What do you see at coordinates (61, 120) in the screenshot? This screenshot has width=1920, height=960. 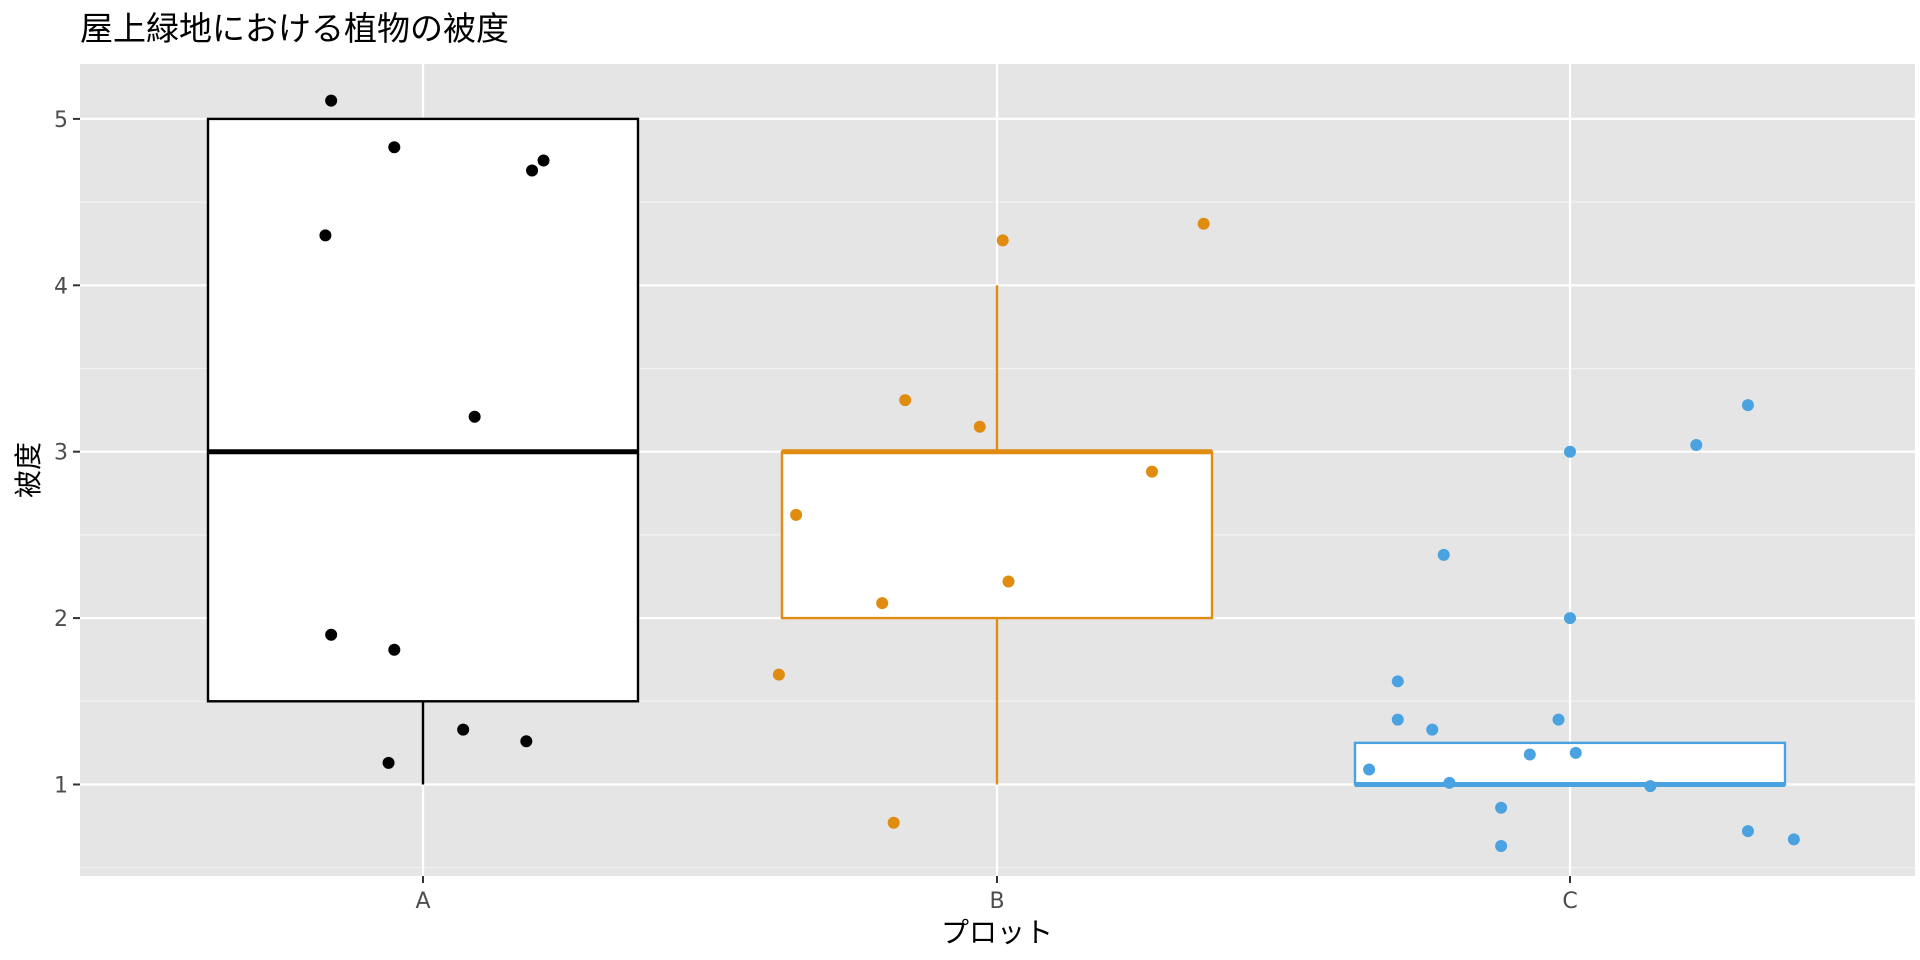 I see `y-tick-label: 5` at bounding box center [61, 120].